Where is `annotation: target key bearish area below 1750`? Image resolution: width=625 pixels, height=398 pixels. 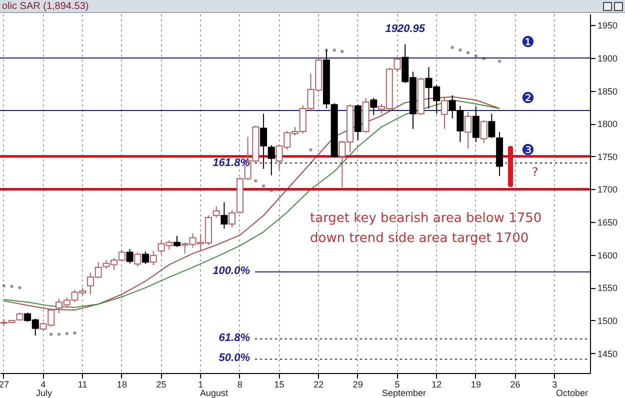
annotation: target key bearish area below 1750 is located at coordinates (426, 218).